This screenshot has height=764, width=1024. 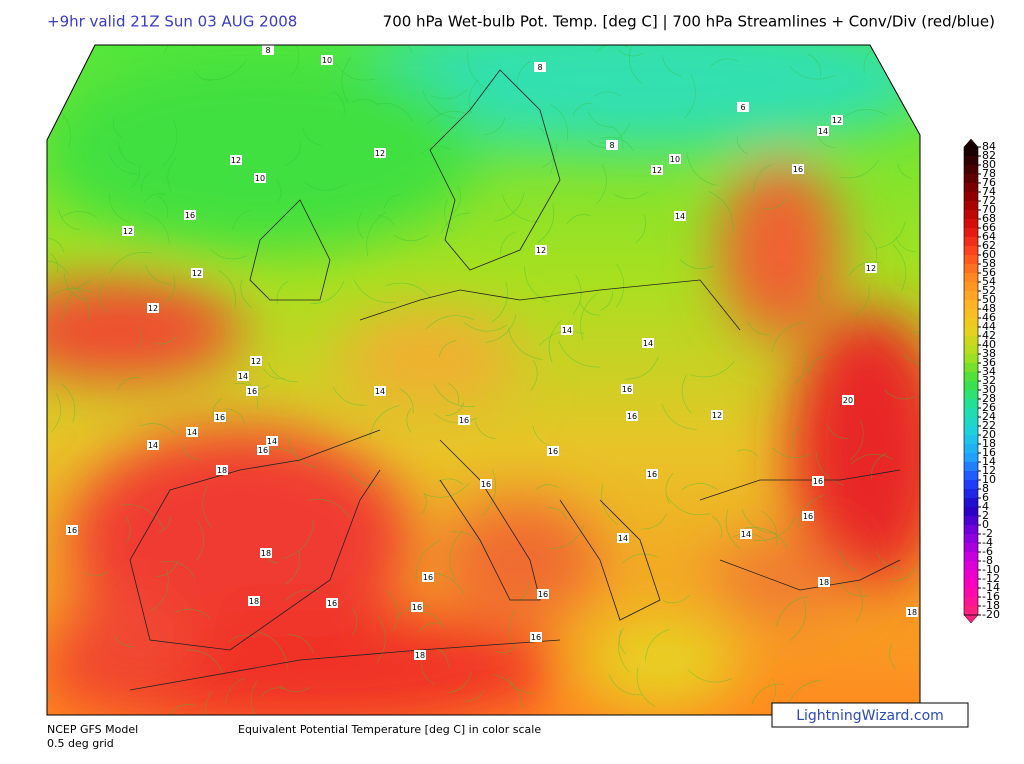 I want to click on colorbar-label: 28, so click(x=989, y=398).